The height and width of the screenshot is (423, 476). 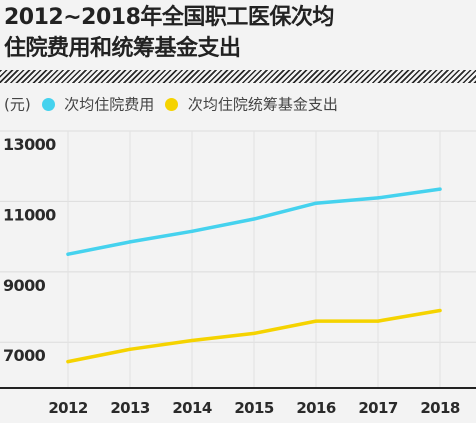 What do you see at coordinates (262, 104) in the screenshot?
I see `legend-label-series-2: 次均住院统筹基金支出` at bounding box center [262, 104].